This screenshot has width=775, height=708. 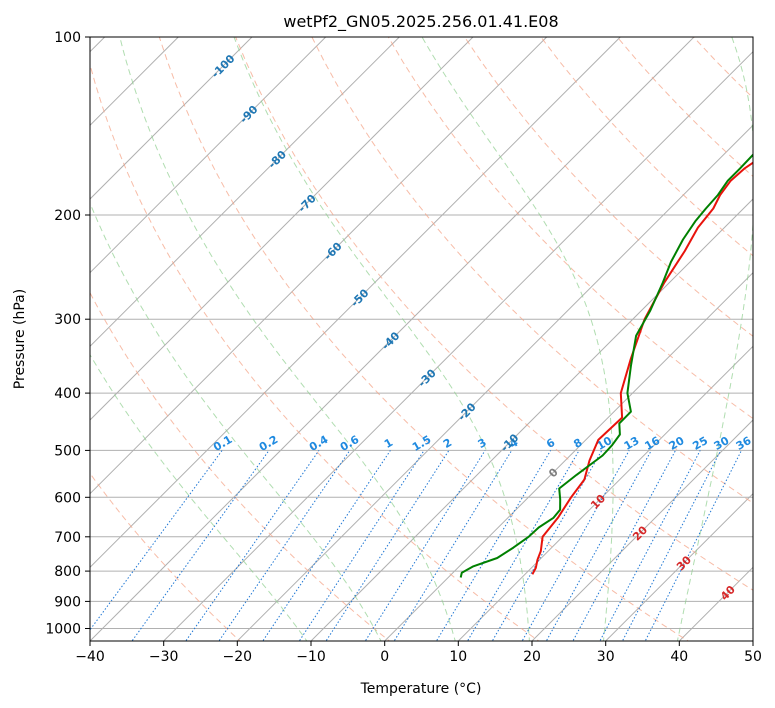 What do you see at coordinates (67, 498) in the screenshot?
I see `y-tick-label: 600` at bounding box center [67, 498].